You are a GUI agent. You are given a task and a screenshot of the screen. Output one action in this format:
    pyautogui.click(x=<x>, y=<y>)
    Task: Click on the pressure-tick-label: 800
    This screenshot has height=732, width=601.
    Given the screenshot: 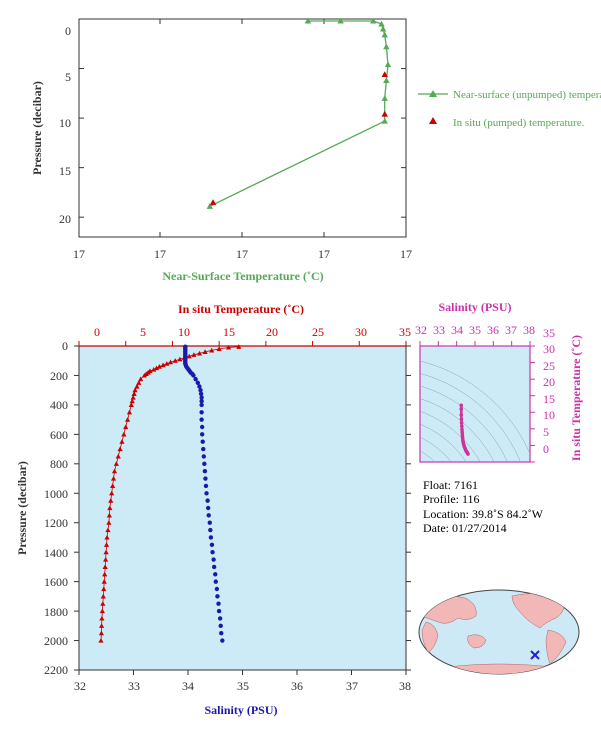 What is the action you would take?
    pyautogui.click(x=59, y=464)
    